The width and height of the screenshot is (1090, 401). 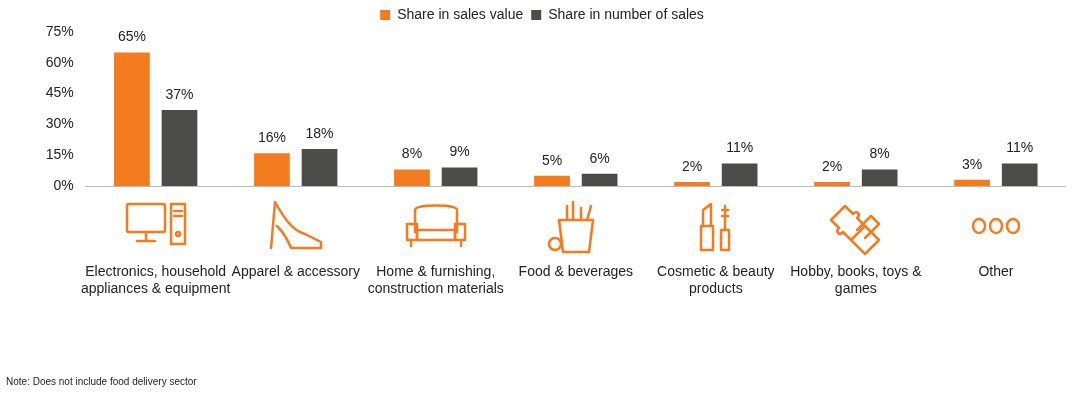 I want to click on x-tick-label: Electronics, household appliances & equipment, so click(x=155, y=280).